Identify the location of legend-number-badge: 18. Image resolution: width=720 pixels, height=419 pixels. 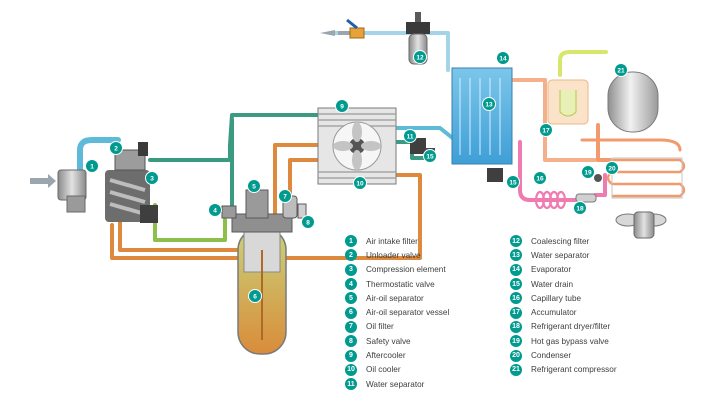
(516, 326).